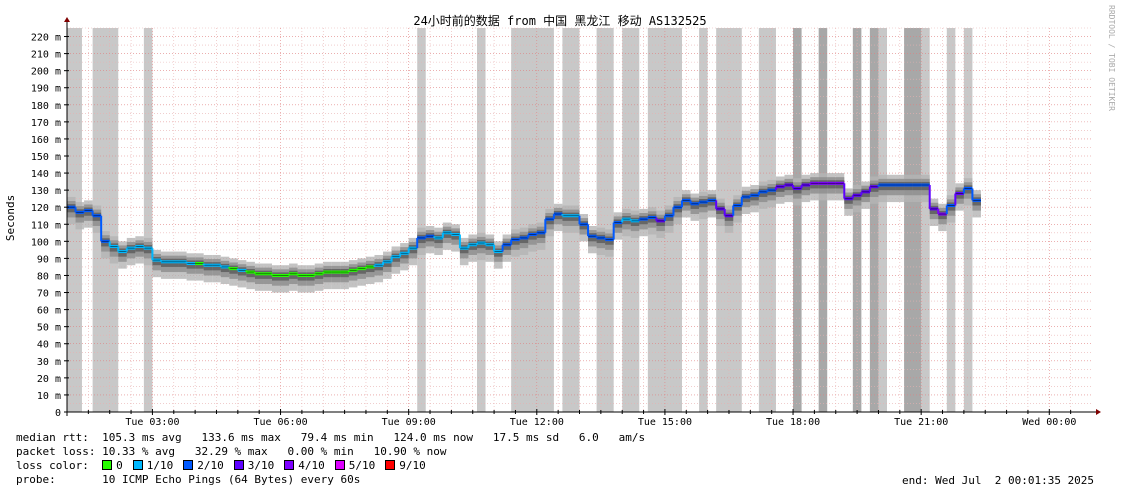 The height and width of the screenshot is (494, 1121). What do you see at coordinates (46, 38) in the screenshot?
I see `y-tick-label: 220 m` at bounding box center [46, 38].